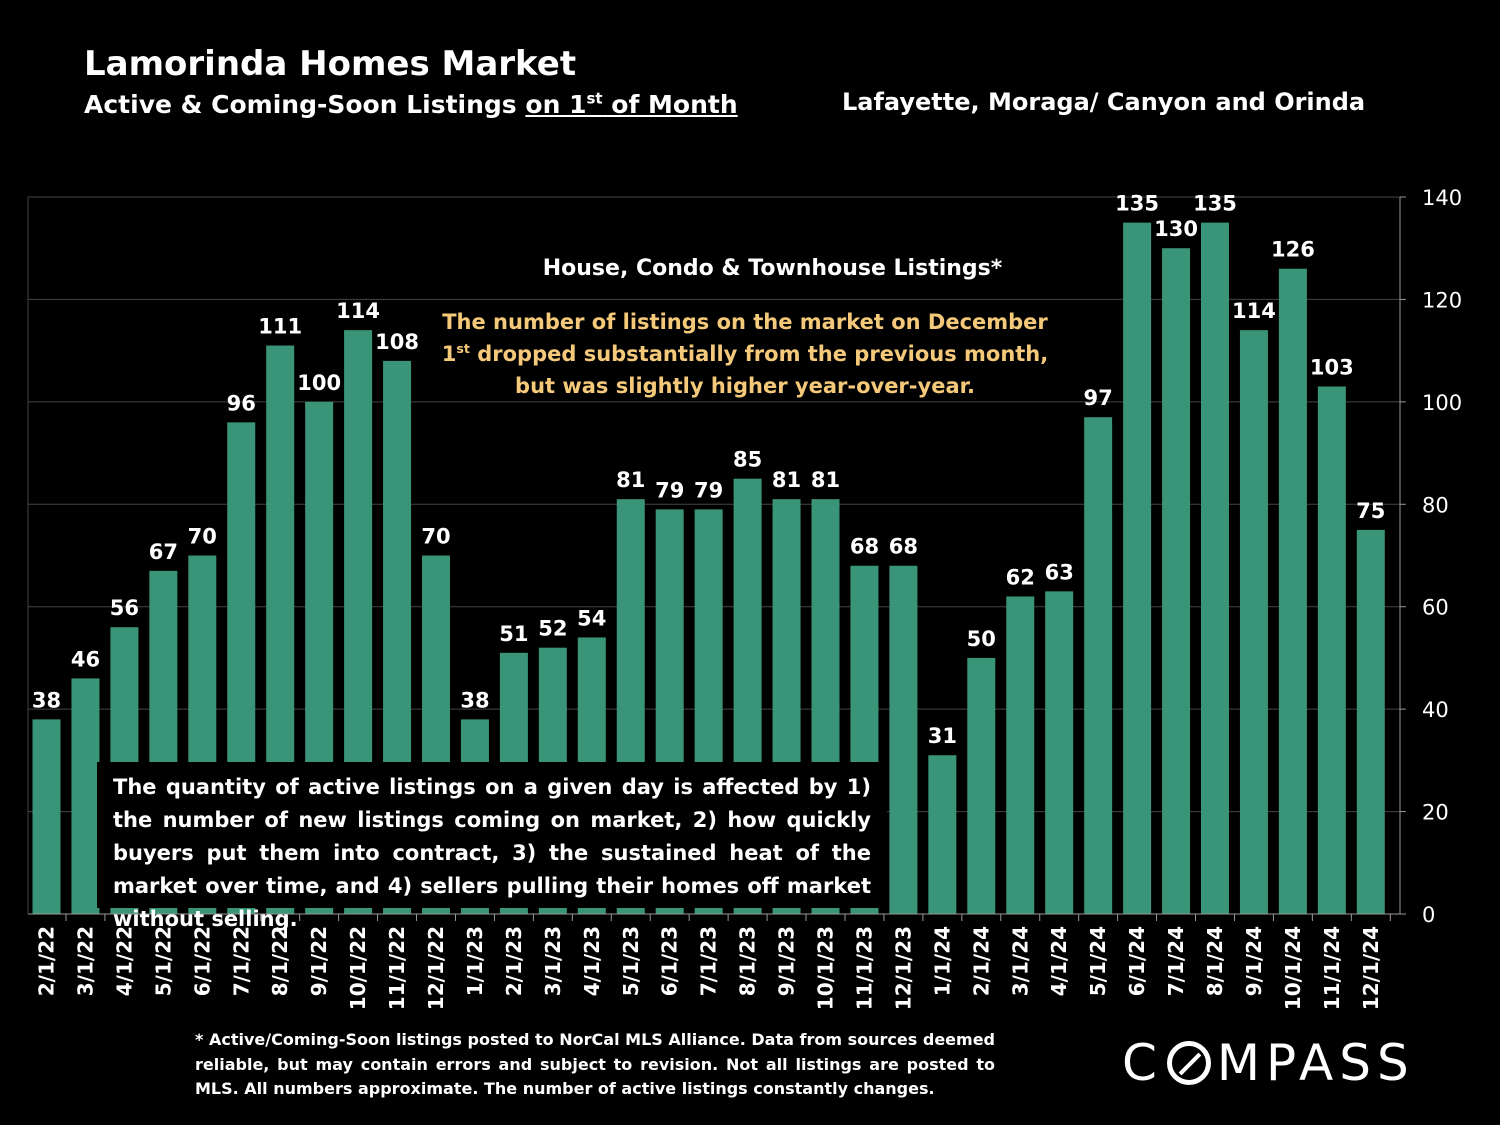  I want to click on data-label: 52, so click(552, 629).